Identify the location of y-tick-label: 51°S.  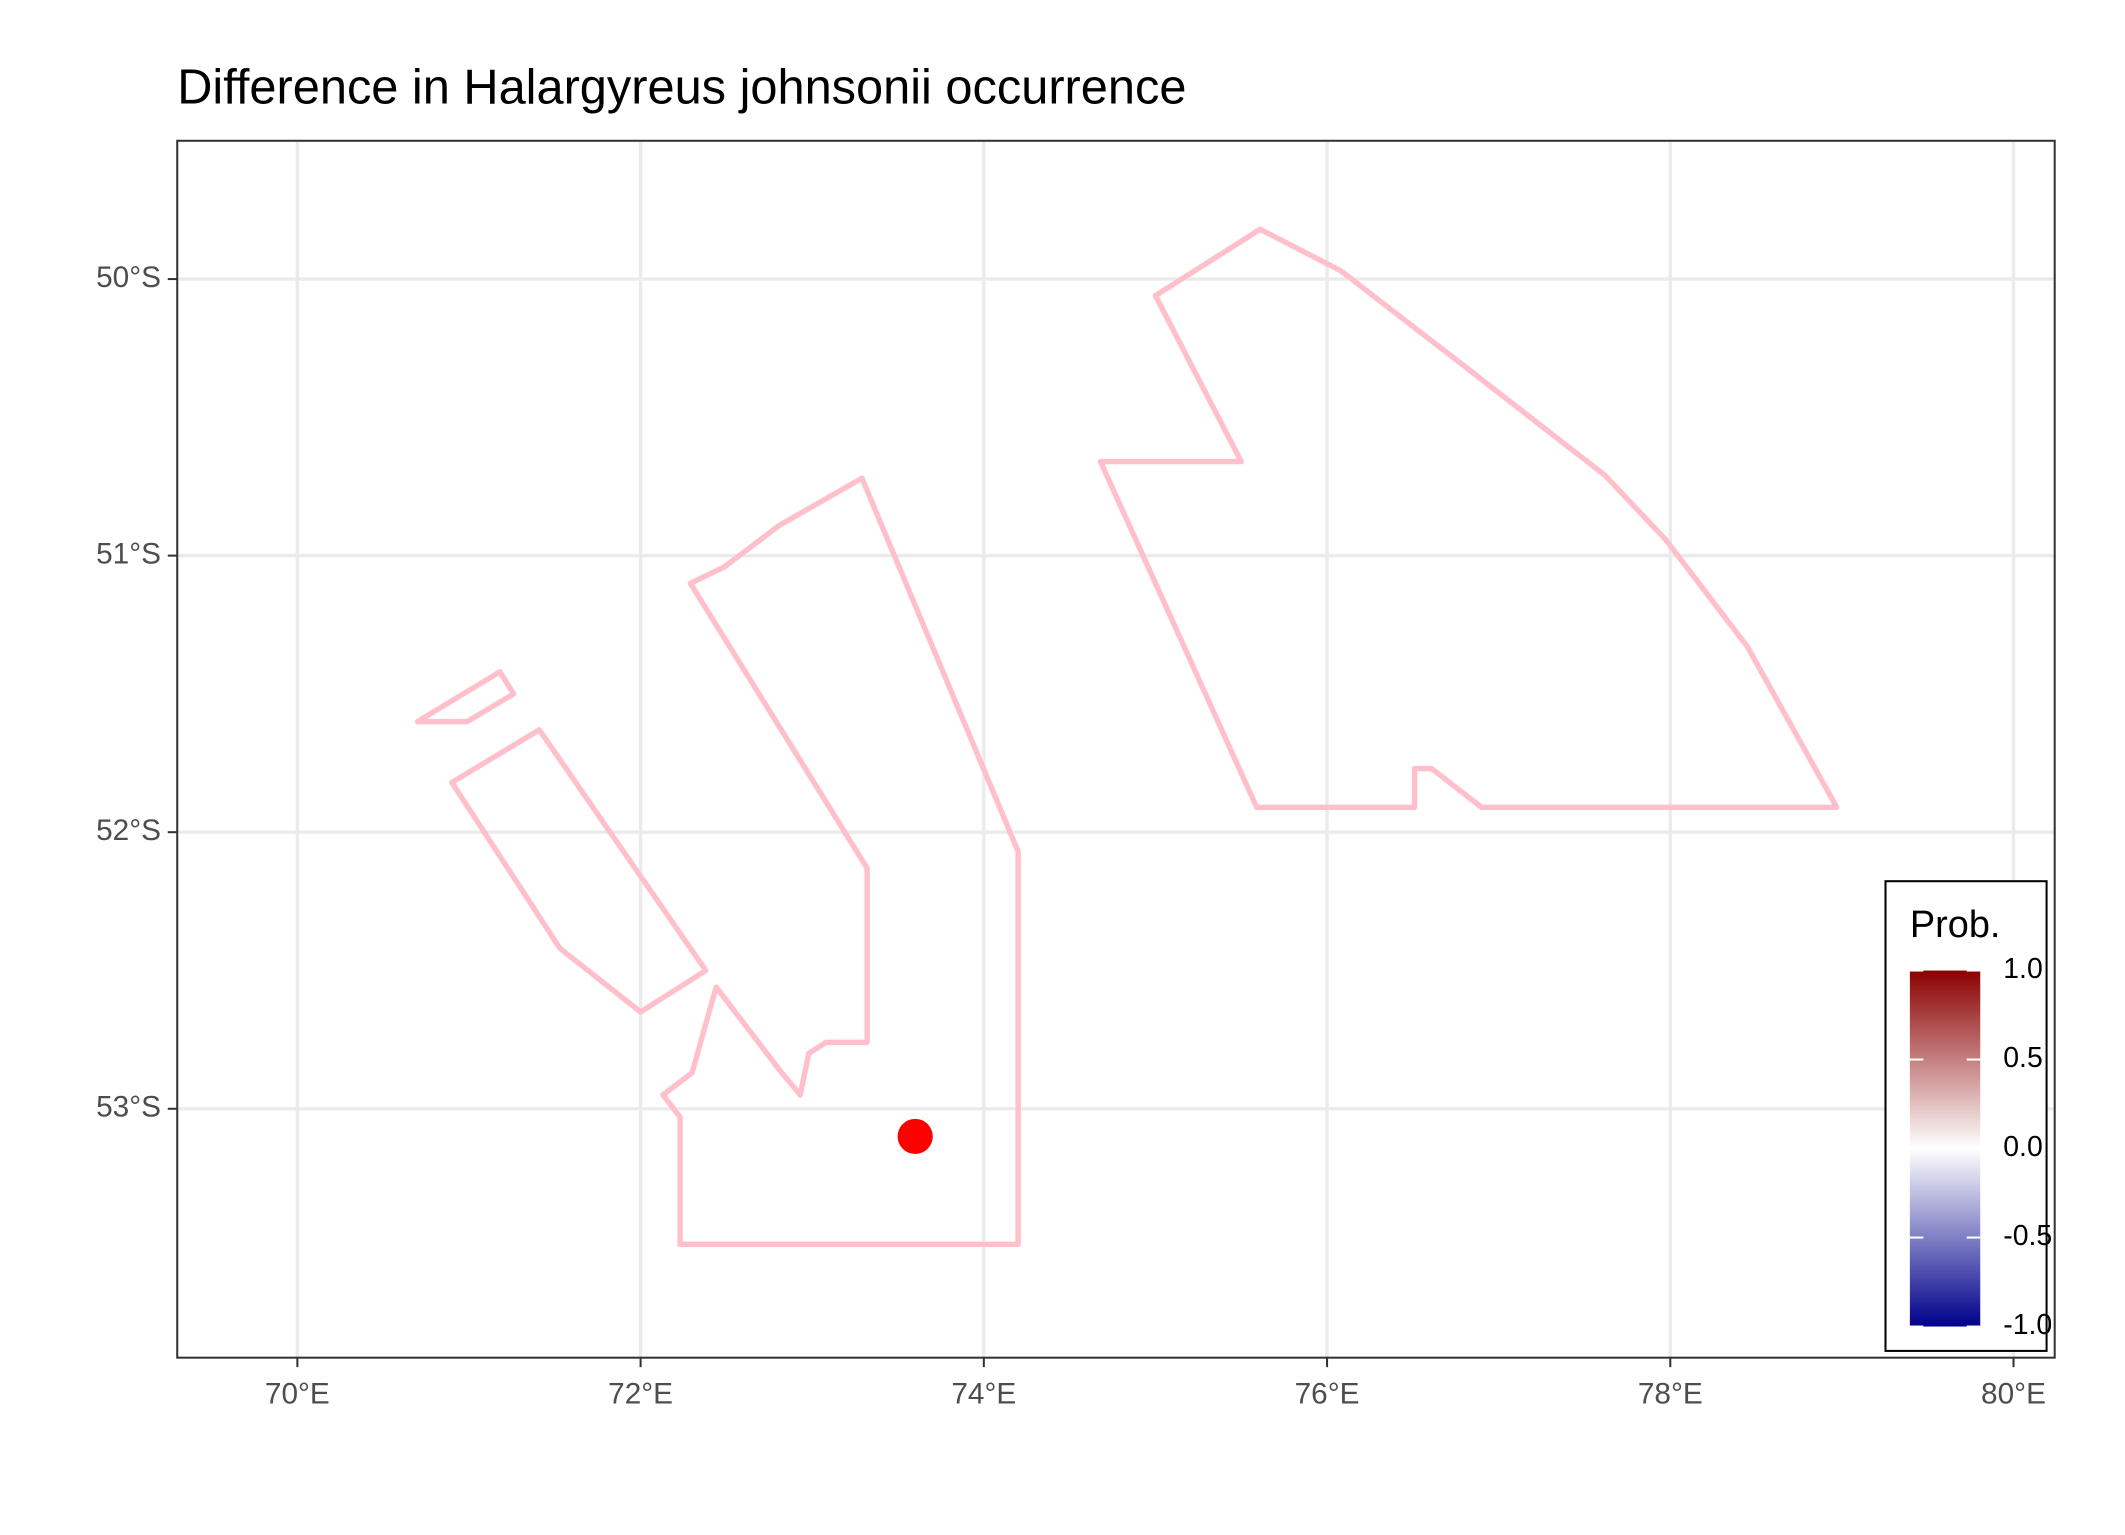
(128, 553).